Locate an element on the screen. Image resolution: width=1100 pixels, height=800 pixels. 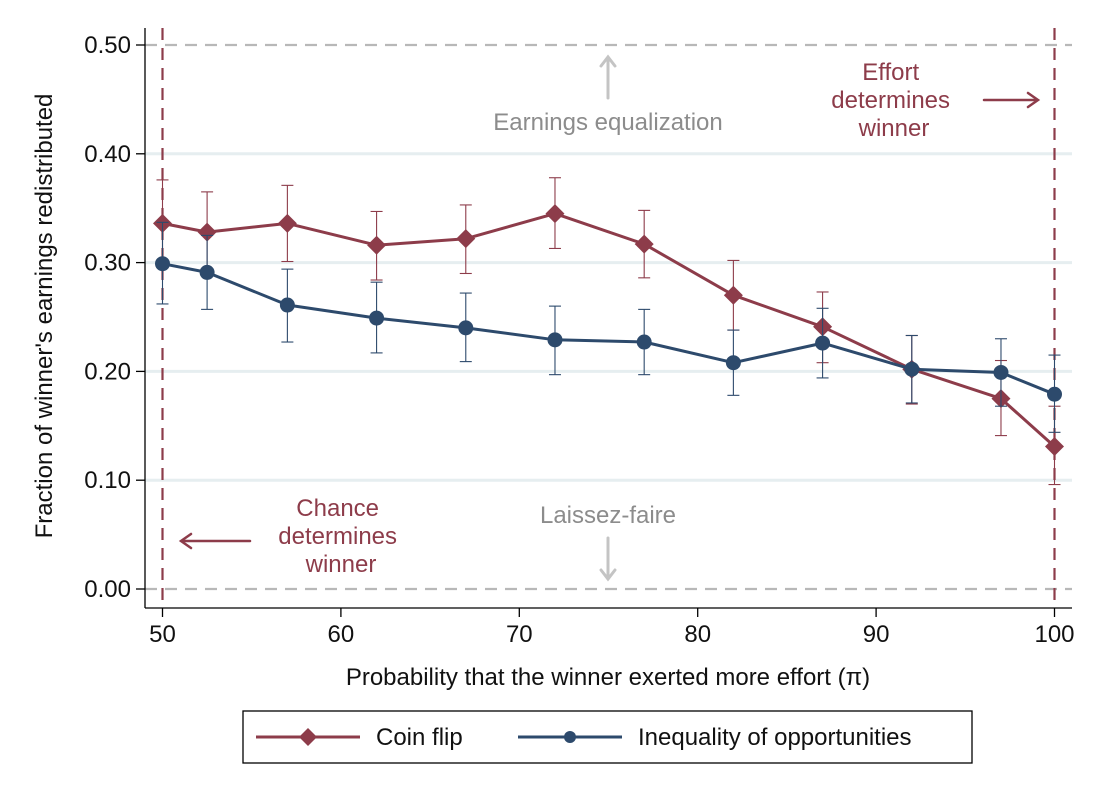
legend-marker-inequality is located at coordinates (570, 737).